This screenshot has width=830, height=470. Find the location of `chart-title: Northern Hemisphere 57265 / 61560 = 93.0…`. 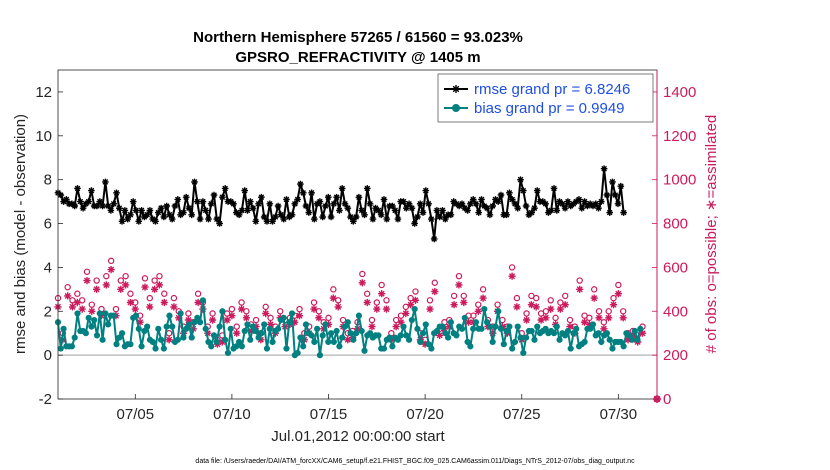

chart-title: Northern Hemisphere 57265 / 61560 = 93.0… is located at coordinates (358, 37).